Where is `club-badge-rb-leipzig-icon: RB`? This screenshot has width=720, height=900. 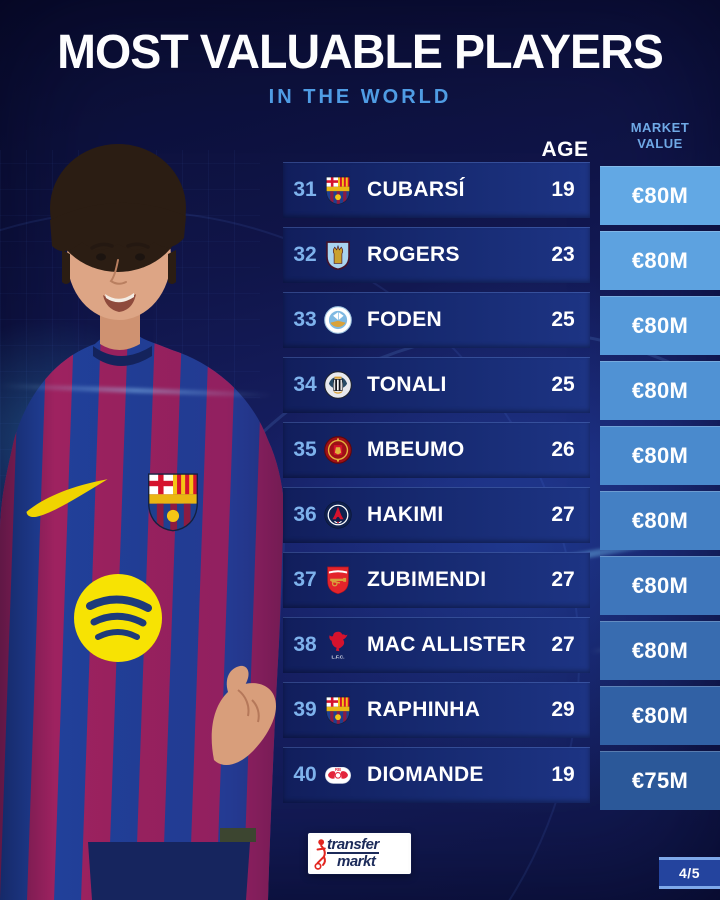
club-badge-rb-leipzig-icon: RB is located at coordinates (338, 775).